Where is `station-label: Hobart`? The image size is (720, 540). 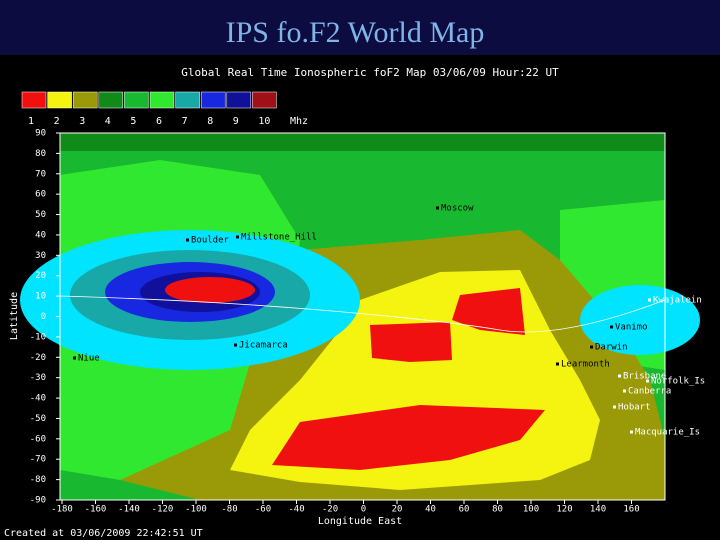
station-label: Hobart is located at coordinates (634, 408).